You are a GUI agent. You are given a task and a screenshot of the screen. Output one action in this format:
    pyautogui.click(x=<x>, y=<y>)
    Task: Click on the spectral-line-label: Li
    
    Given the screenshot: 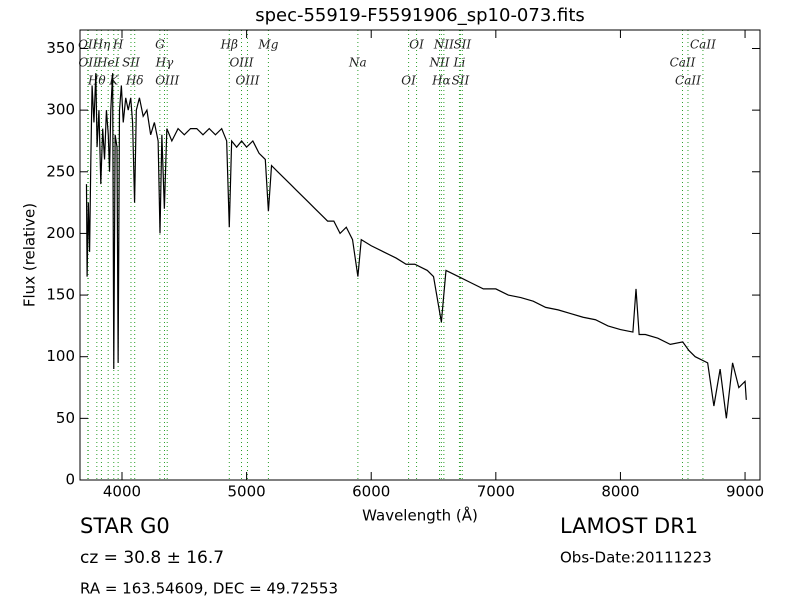 What is the action you would take?
    pyautogui.click(x=459, y=63)
    